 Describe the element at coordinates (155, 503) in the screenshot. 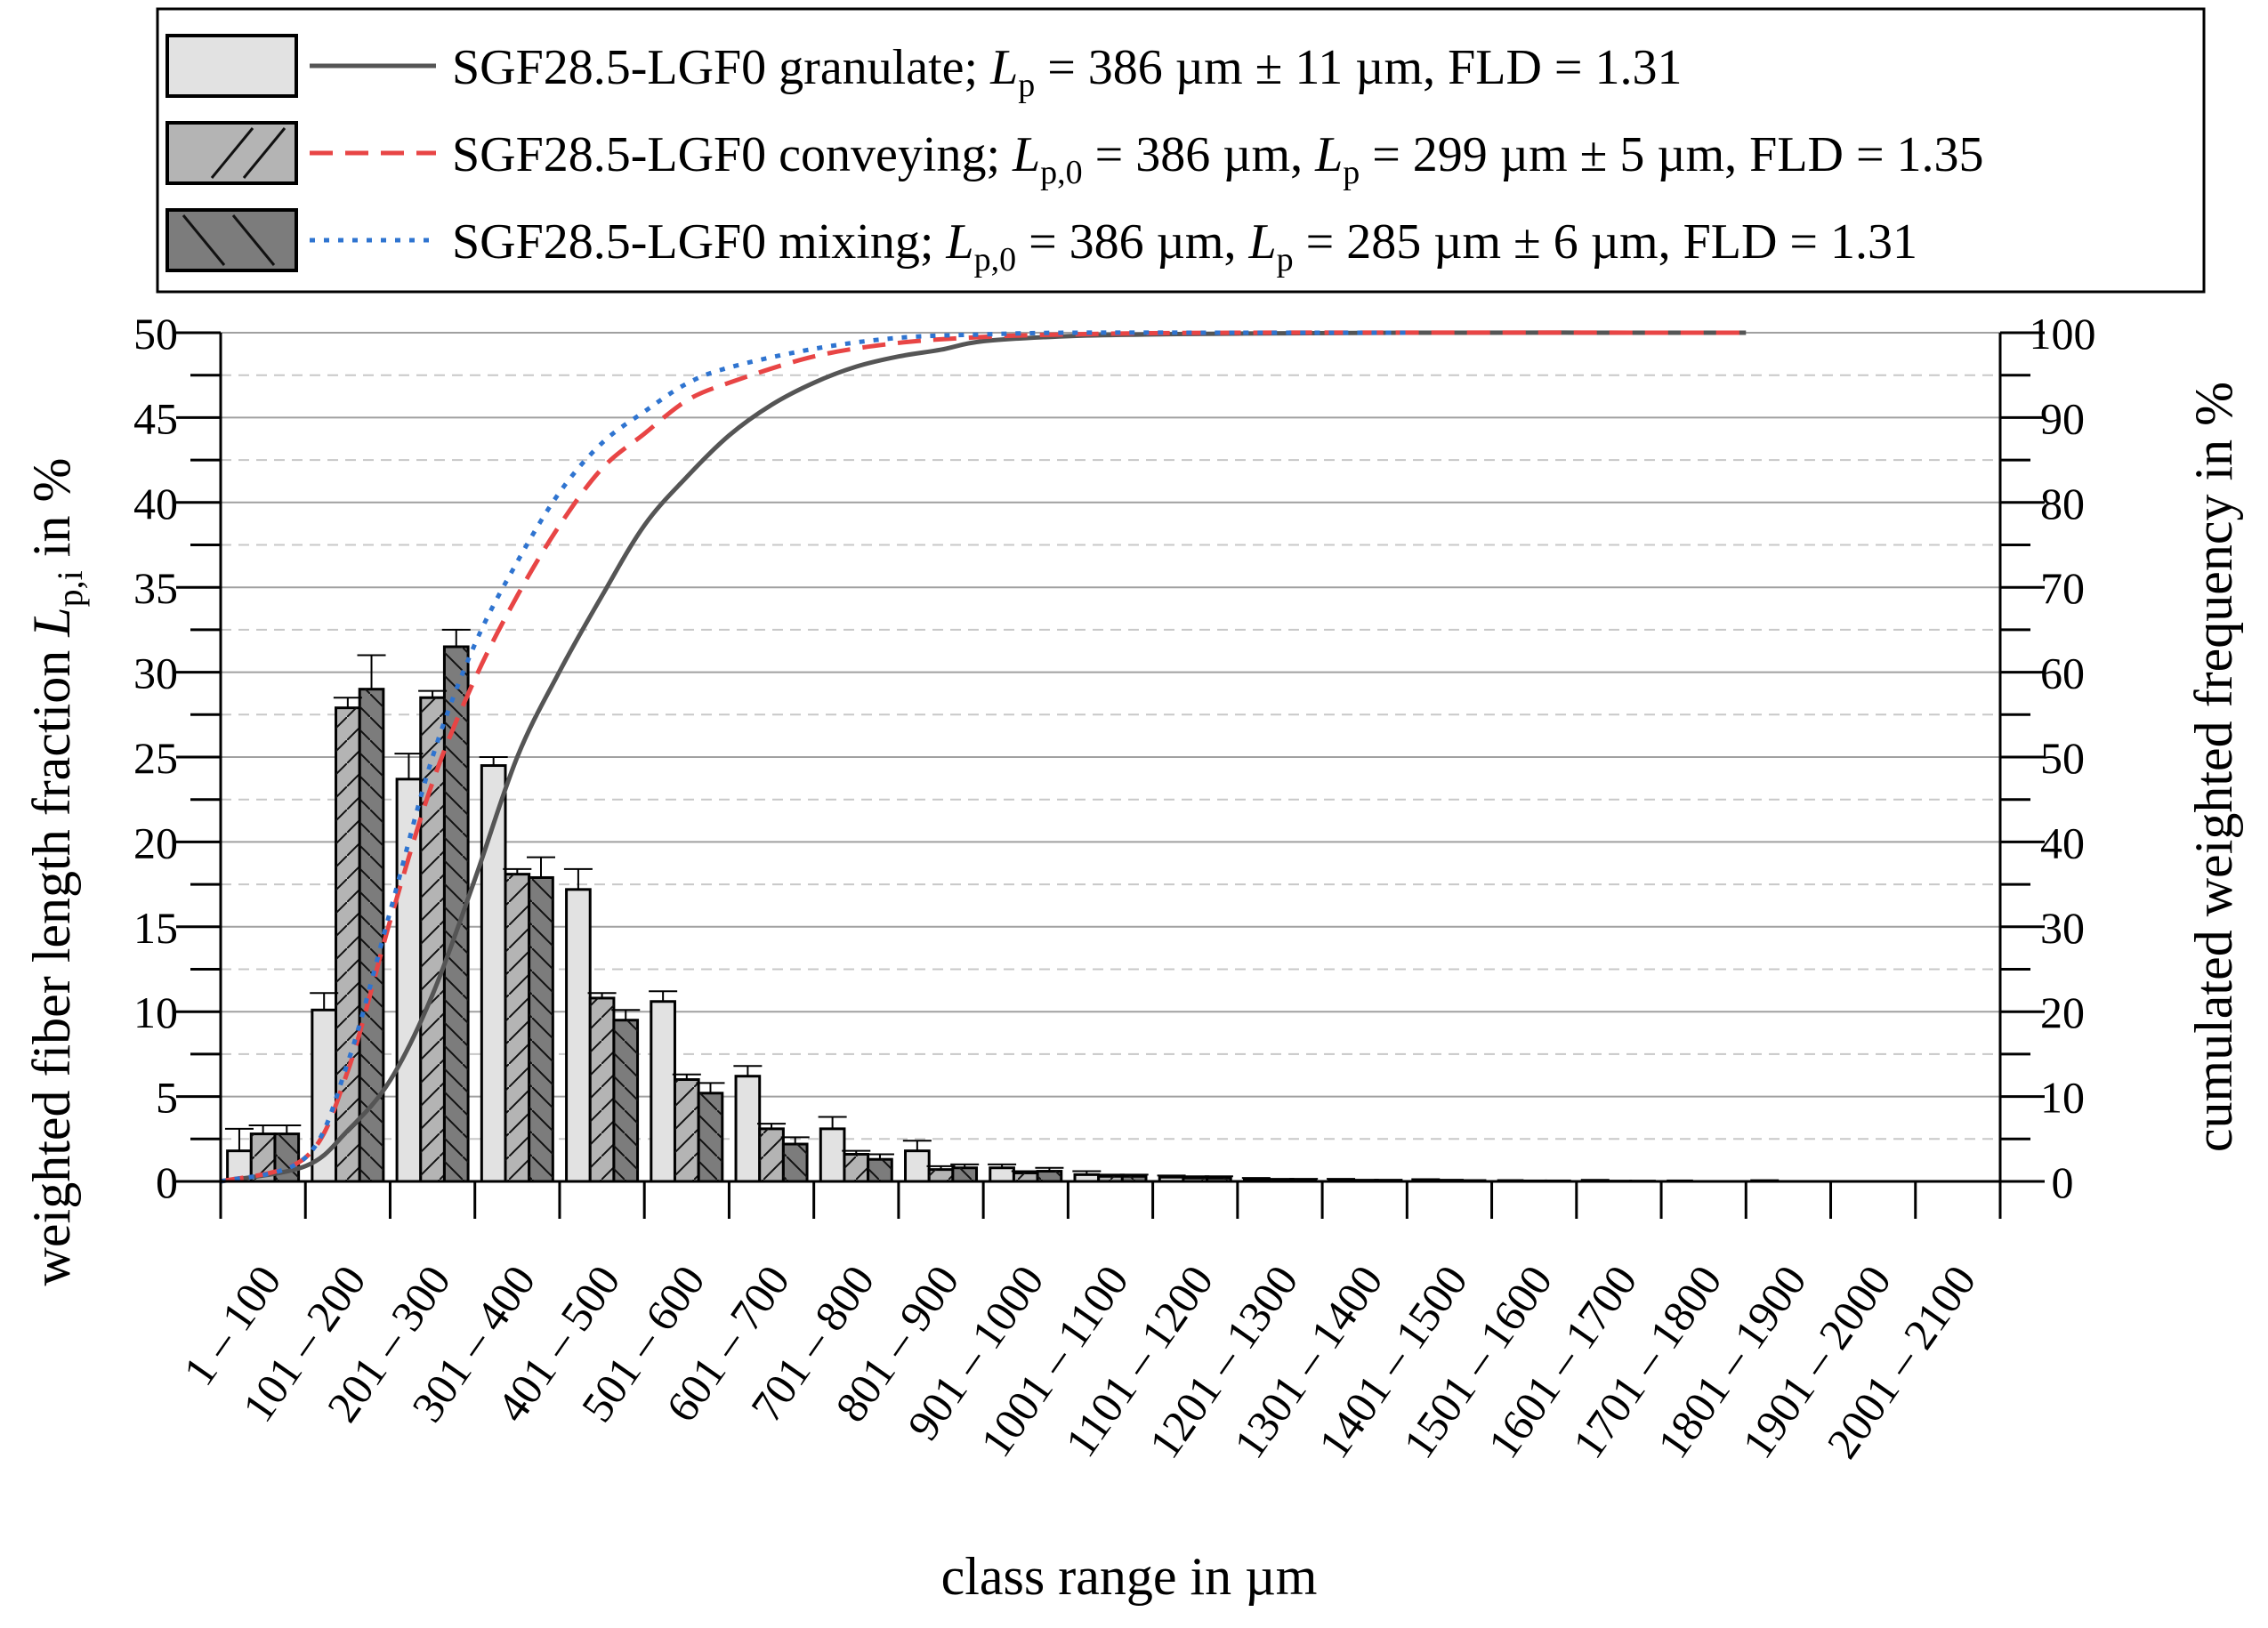

I see `y-tick-label: 40` at that location.